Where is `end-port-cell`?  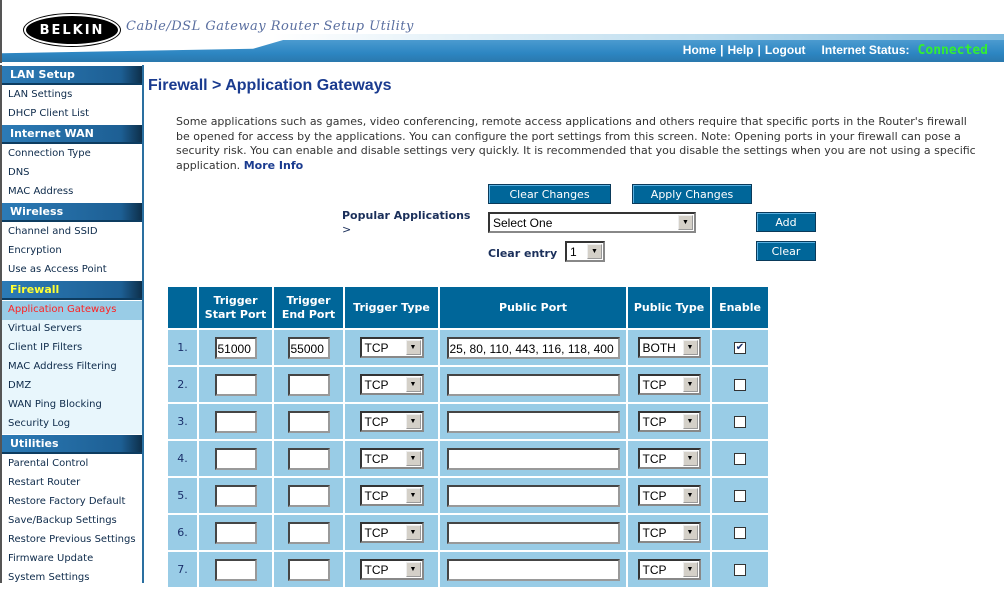
end-port-cell is located at coordinates (308, 421).